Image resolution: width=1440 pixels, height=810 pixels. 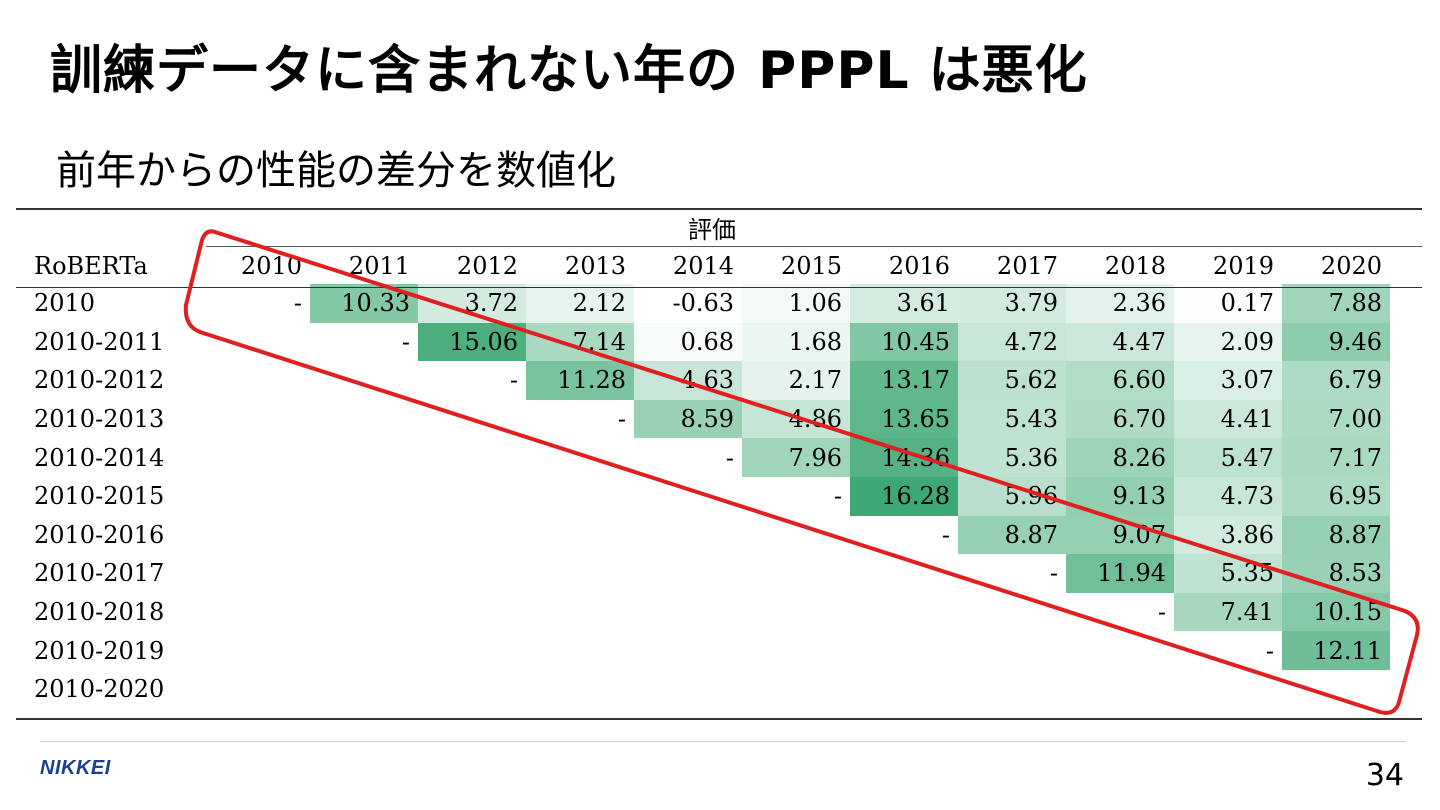 What do you see at coordinates (904, 419) in the screenshot?
I see `table-cell: 13.65` at bounding box center [904, 419].